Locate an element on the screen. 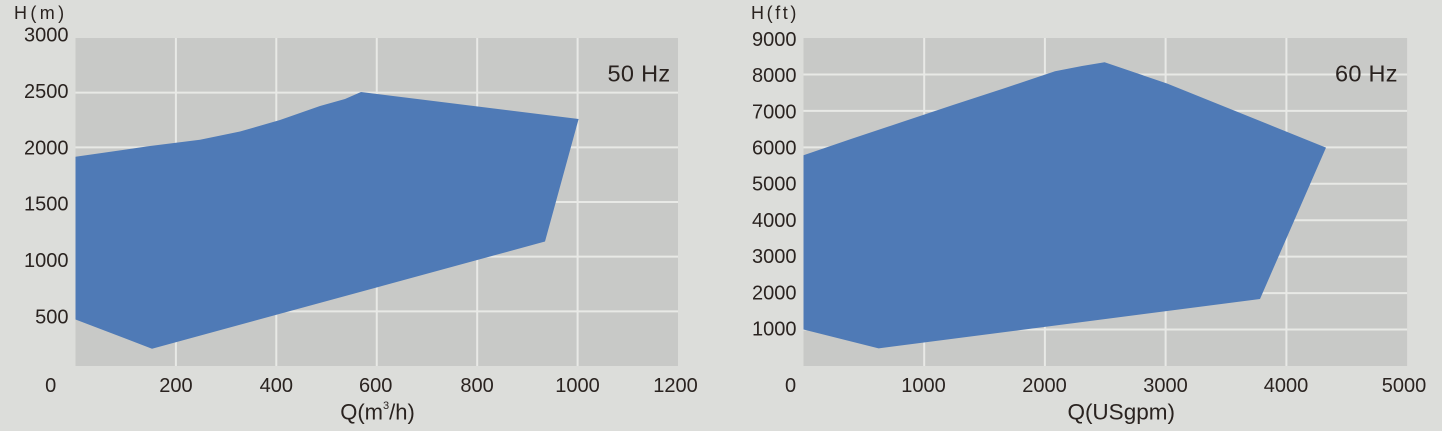 The width and height of the screenshot is (1442, 431). svg-text: Q(USgpm) is located at coordinates (1121, 411).